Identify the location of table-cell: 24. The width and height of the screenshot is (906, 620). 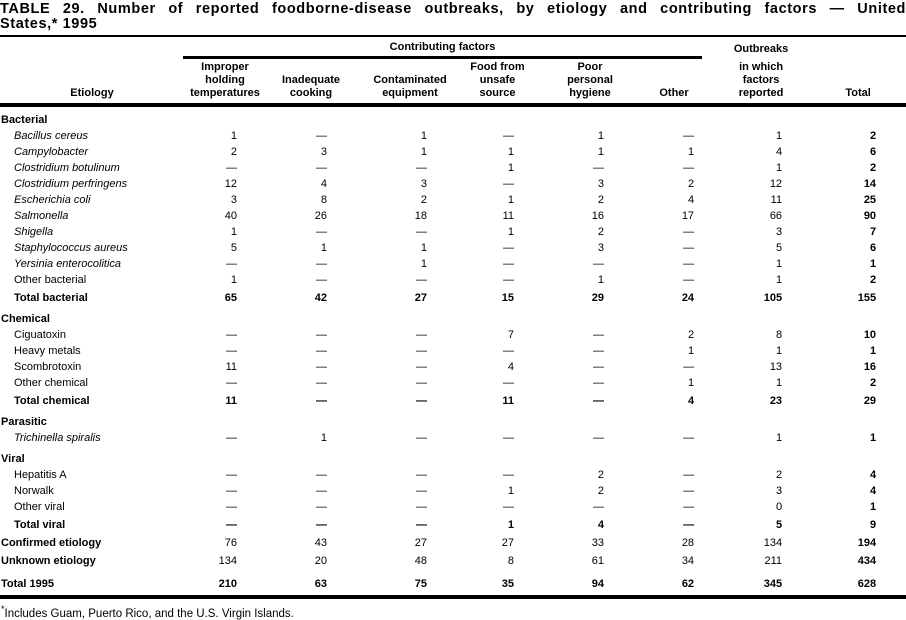
(688, 298).